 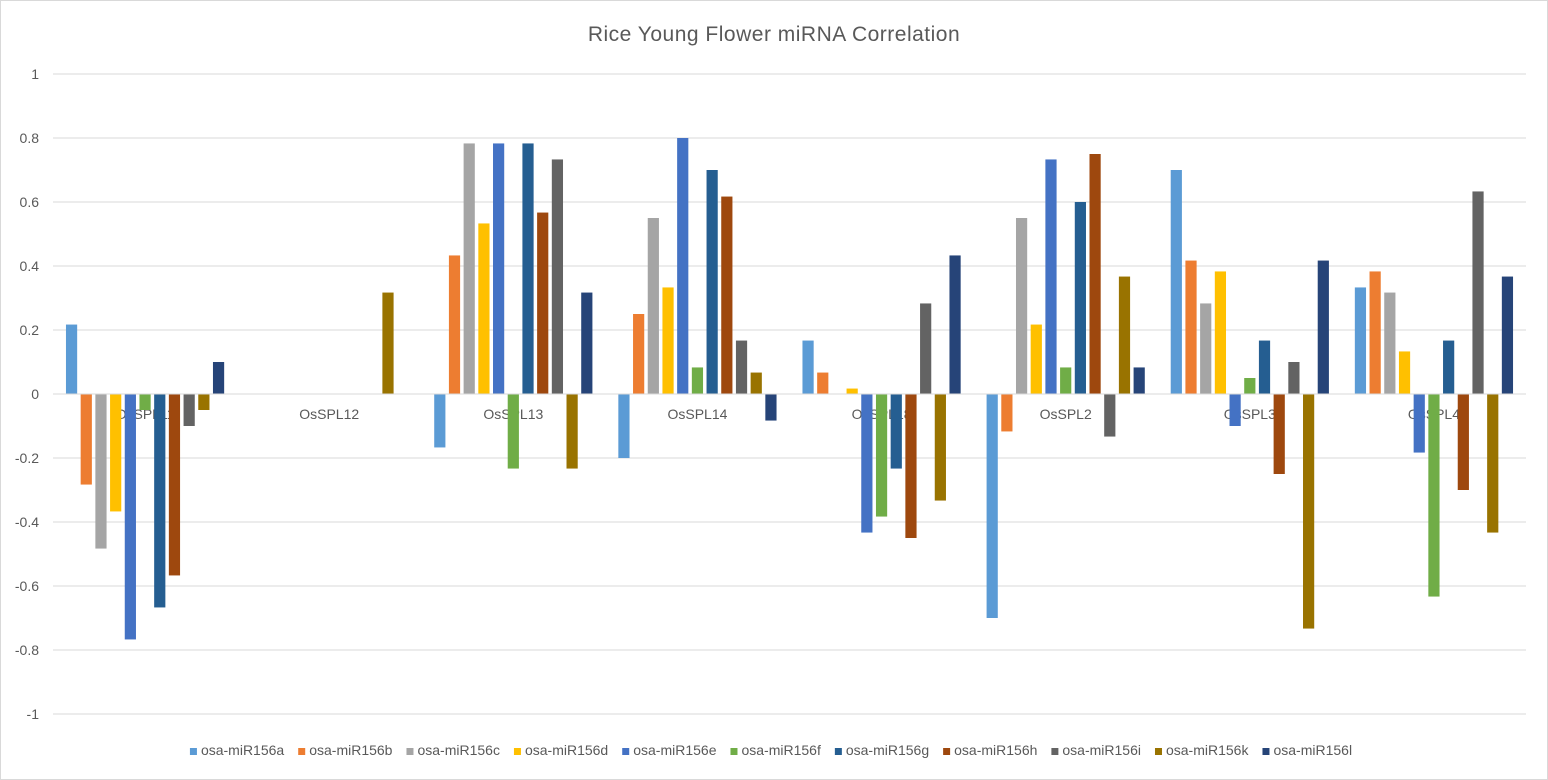 I want to click on legend-item: osa-miR156f, so click(x=775, y=750).